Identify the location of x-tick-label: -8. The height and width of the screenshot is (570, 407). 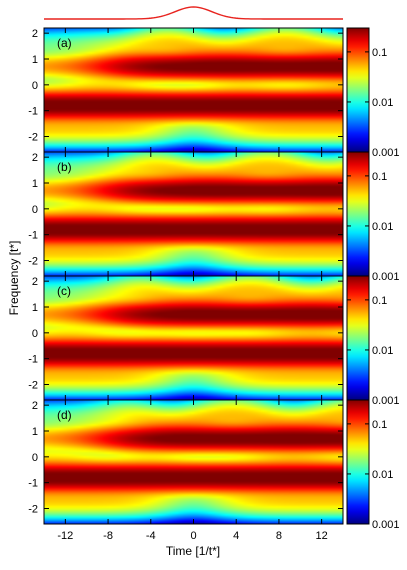
(108, 536).